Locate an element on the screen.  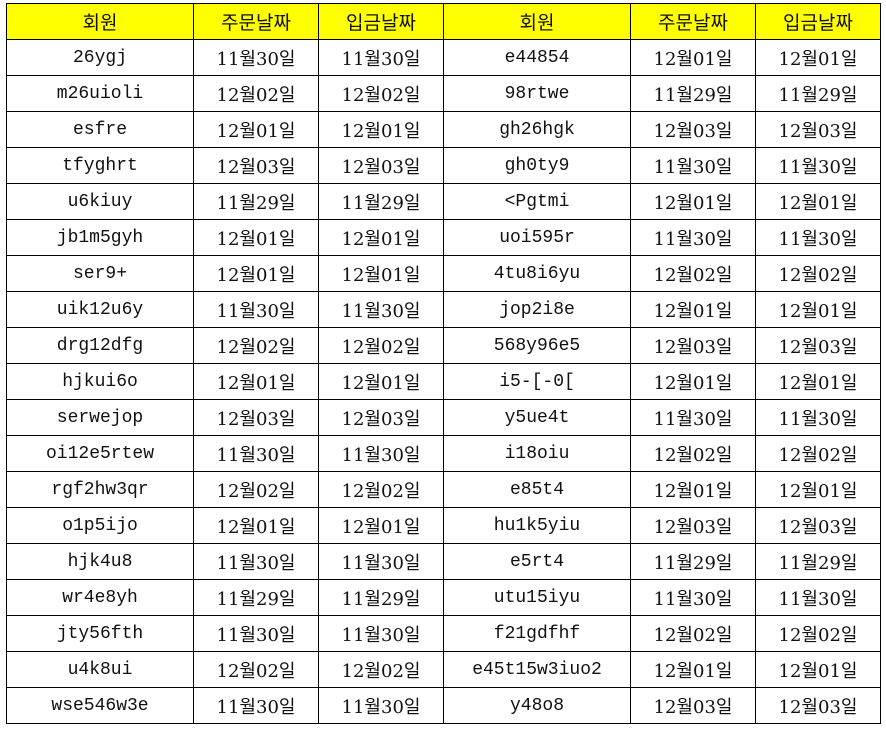
member-cell: e85t4 is located at coordinates (537, 489).